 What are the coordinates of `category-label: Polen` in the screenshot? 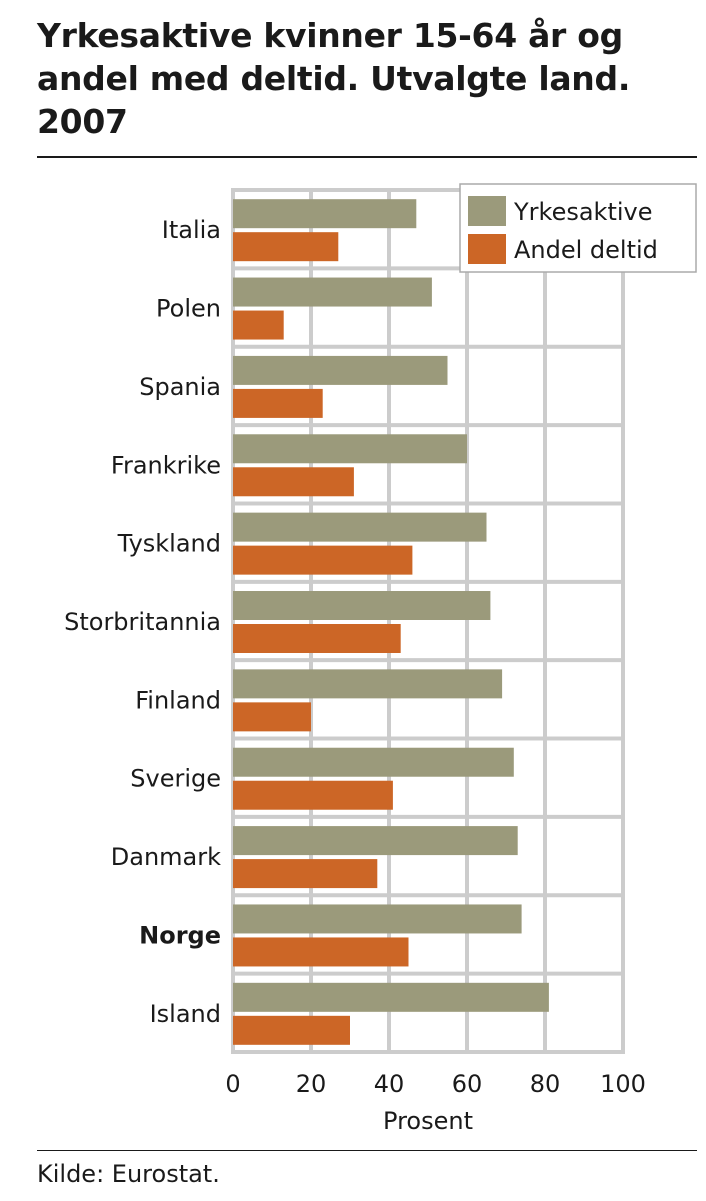 It's located at (188, 309).